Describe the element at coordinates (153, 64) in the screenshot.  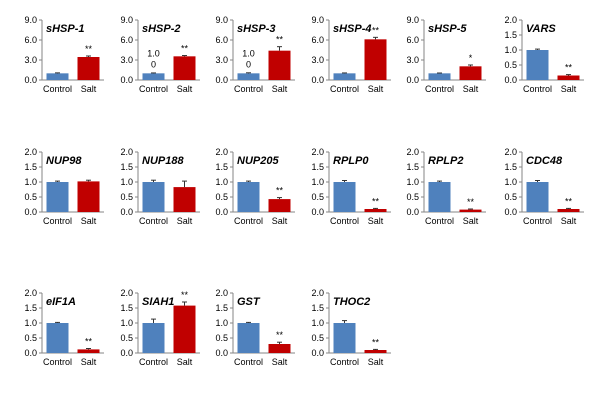
I see `value-annotation: 0` at that location.